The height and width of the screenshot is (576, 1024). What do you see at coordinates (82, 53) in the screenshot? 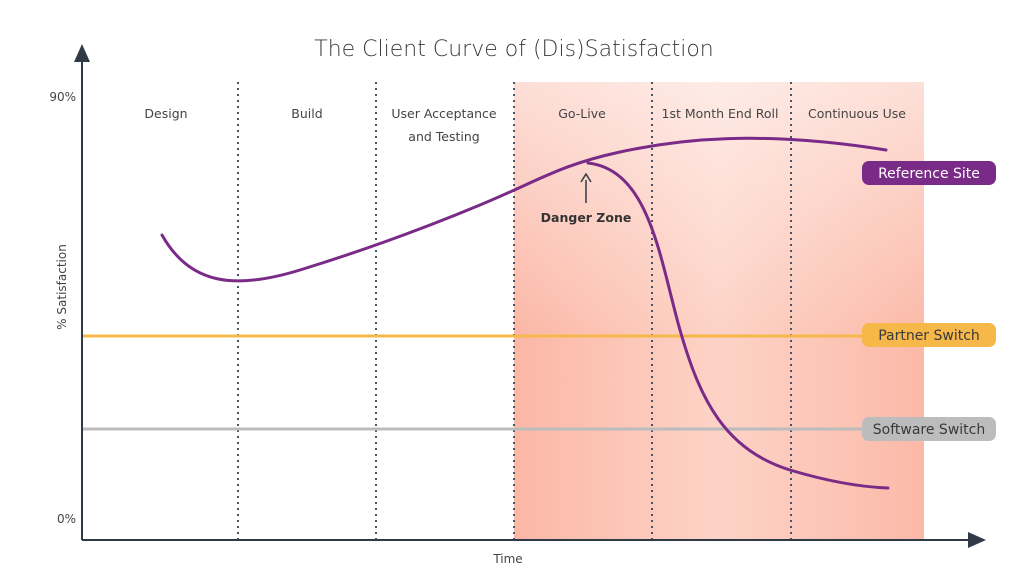
I see `y-axis-arrow-icon` at bounding box center [82, 53].